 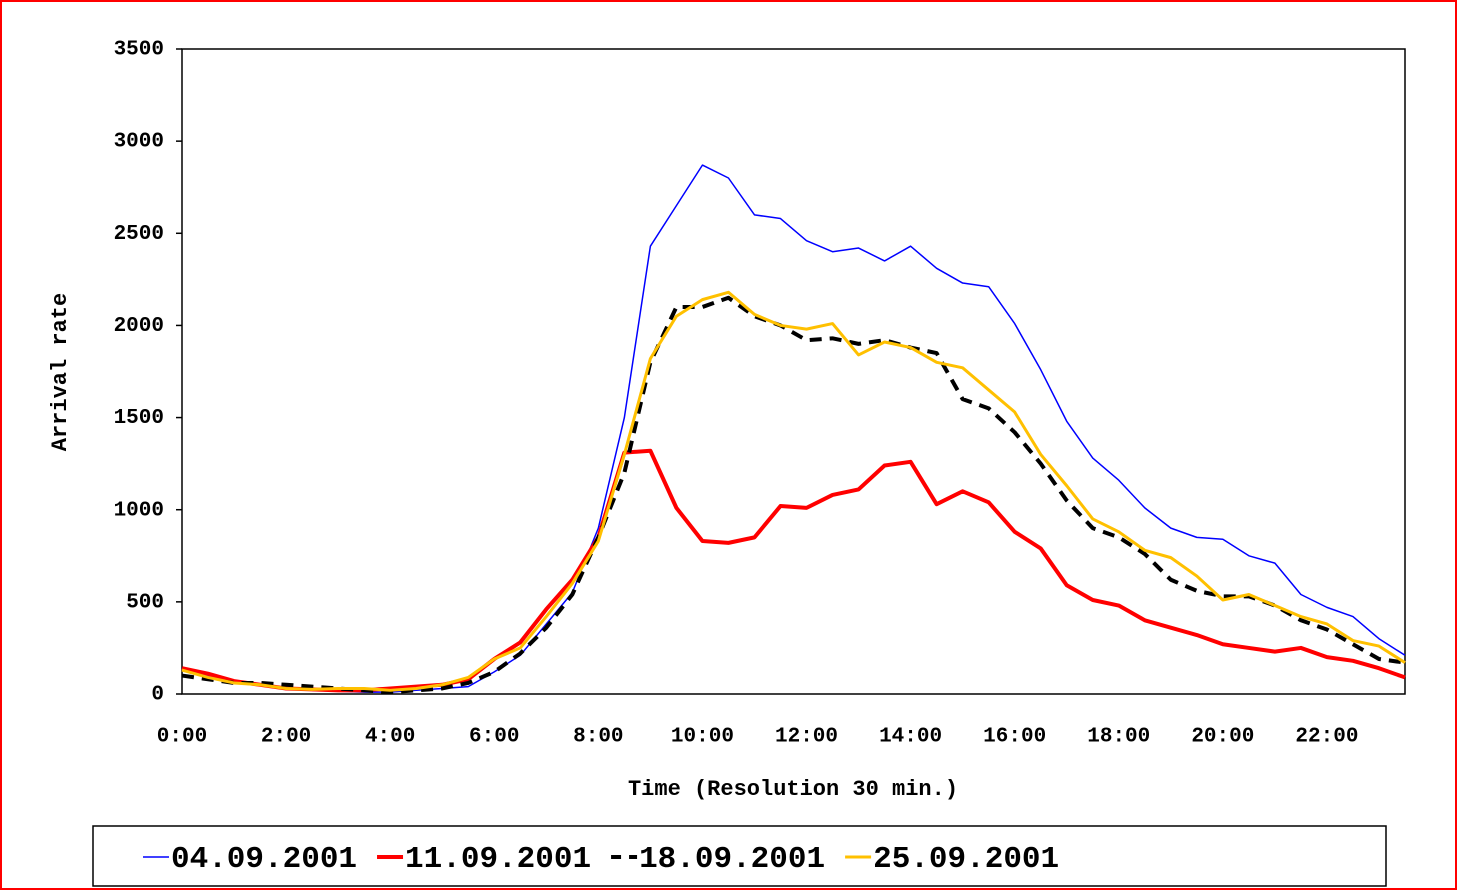 I want to click on y-axis-title: Arrival rate, so click(x=60, y=372).